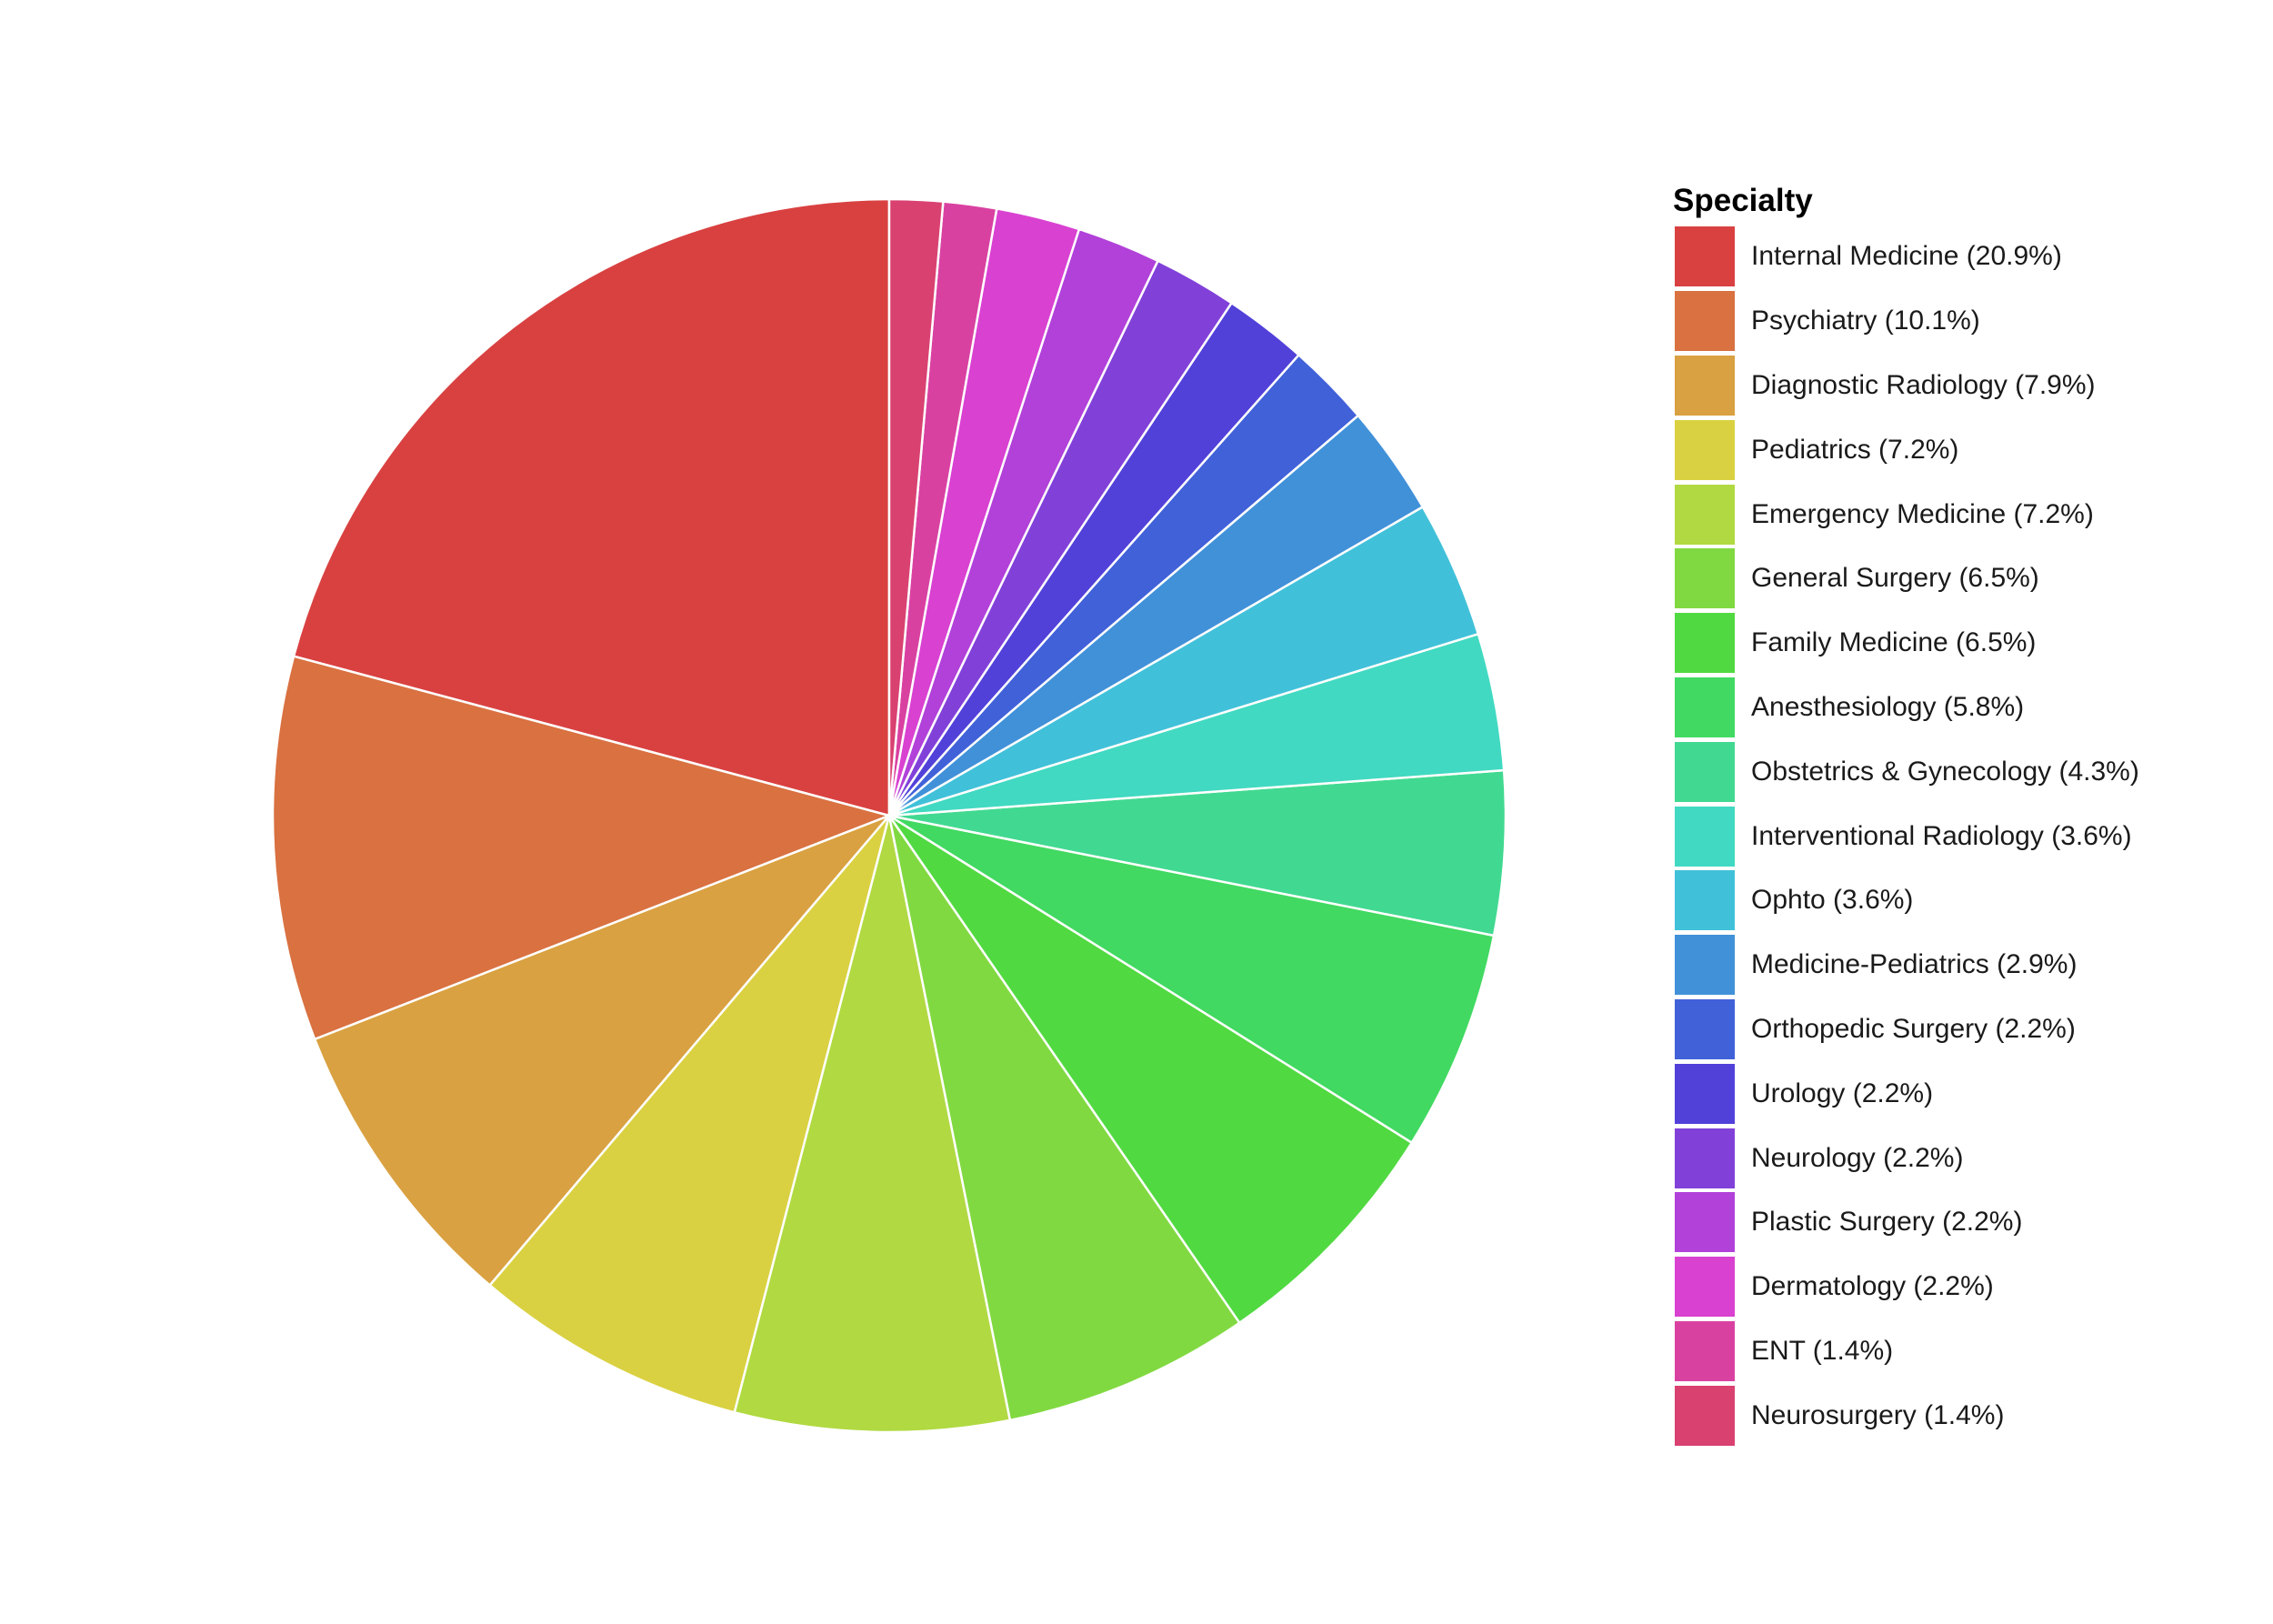 This screenshot has height=1624, width=2273. What do you see at coordinates (1964, 449) in the screenshot?
I see `legend-item: Pediatrics (7.2%)` at bounding box center [1964, 449].